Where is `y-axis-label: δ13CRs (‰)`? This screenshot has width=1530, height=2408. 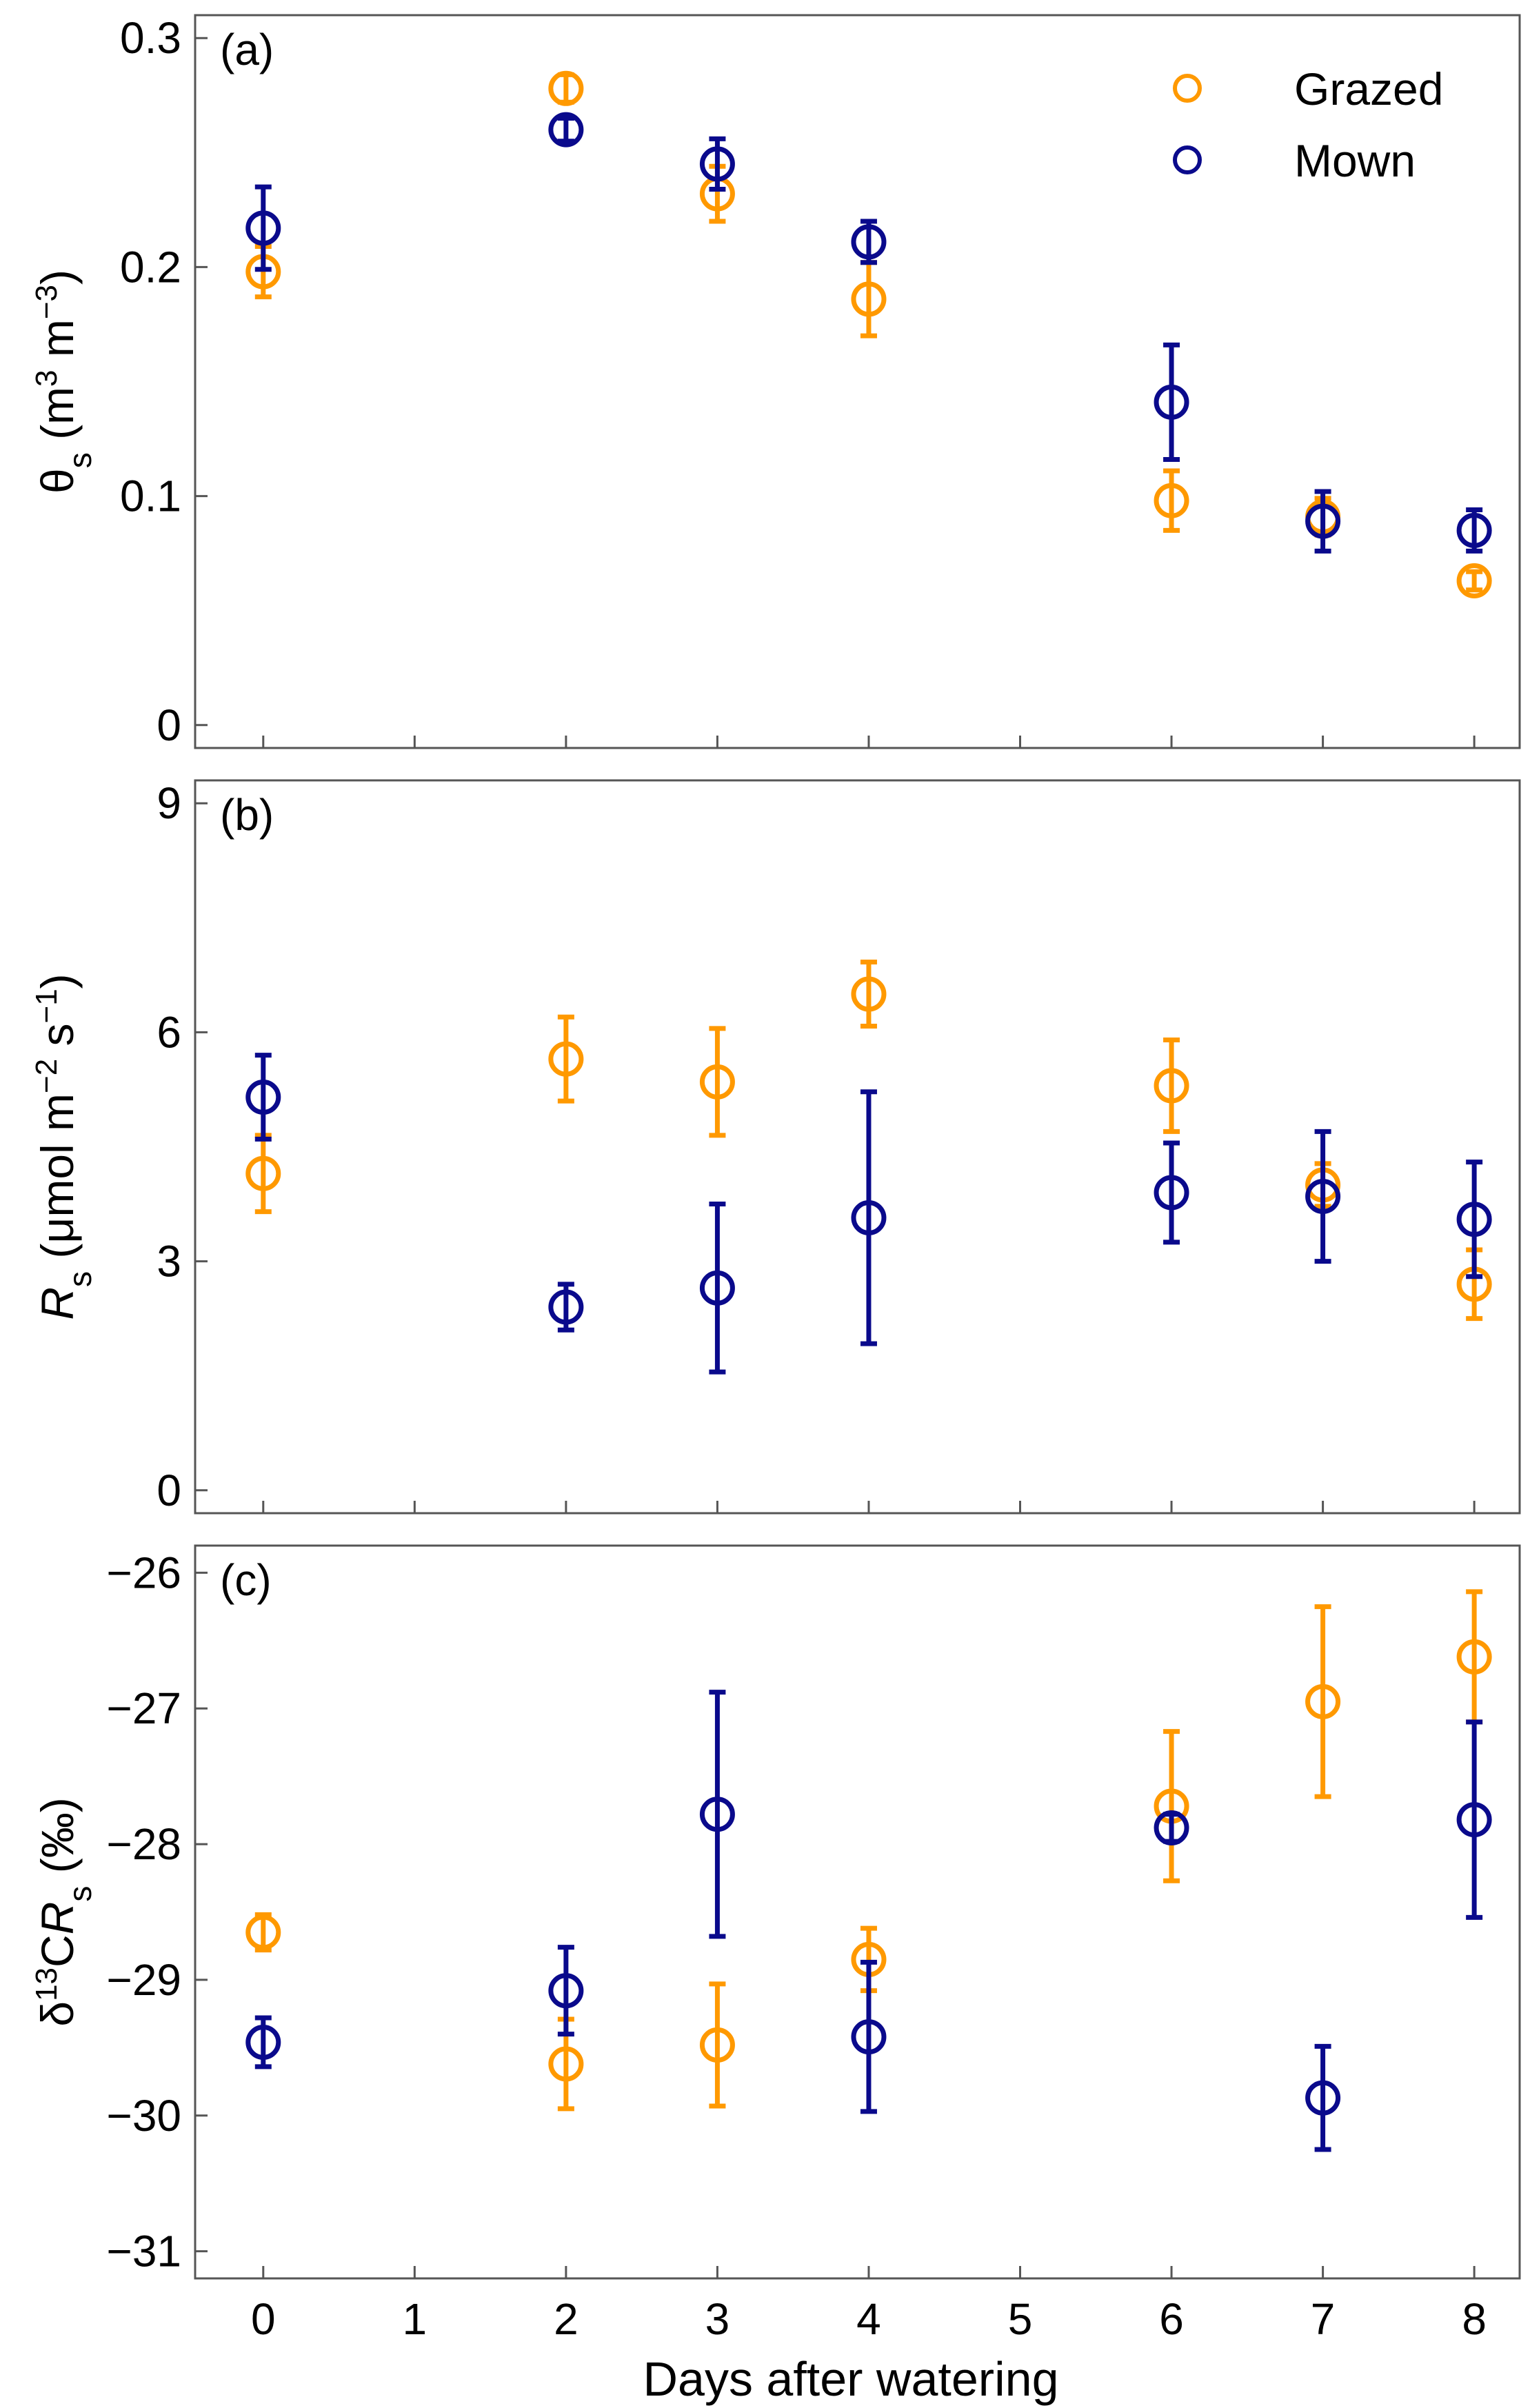 y-axis-label: δ13CRs (‰) is located at coordinates (64, 1911).